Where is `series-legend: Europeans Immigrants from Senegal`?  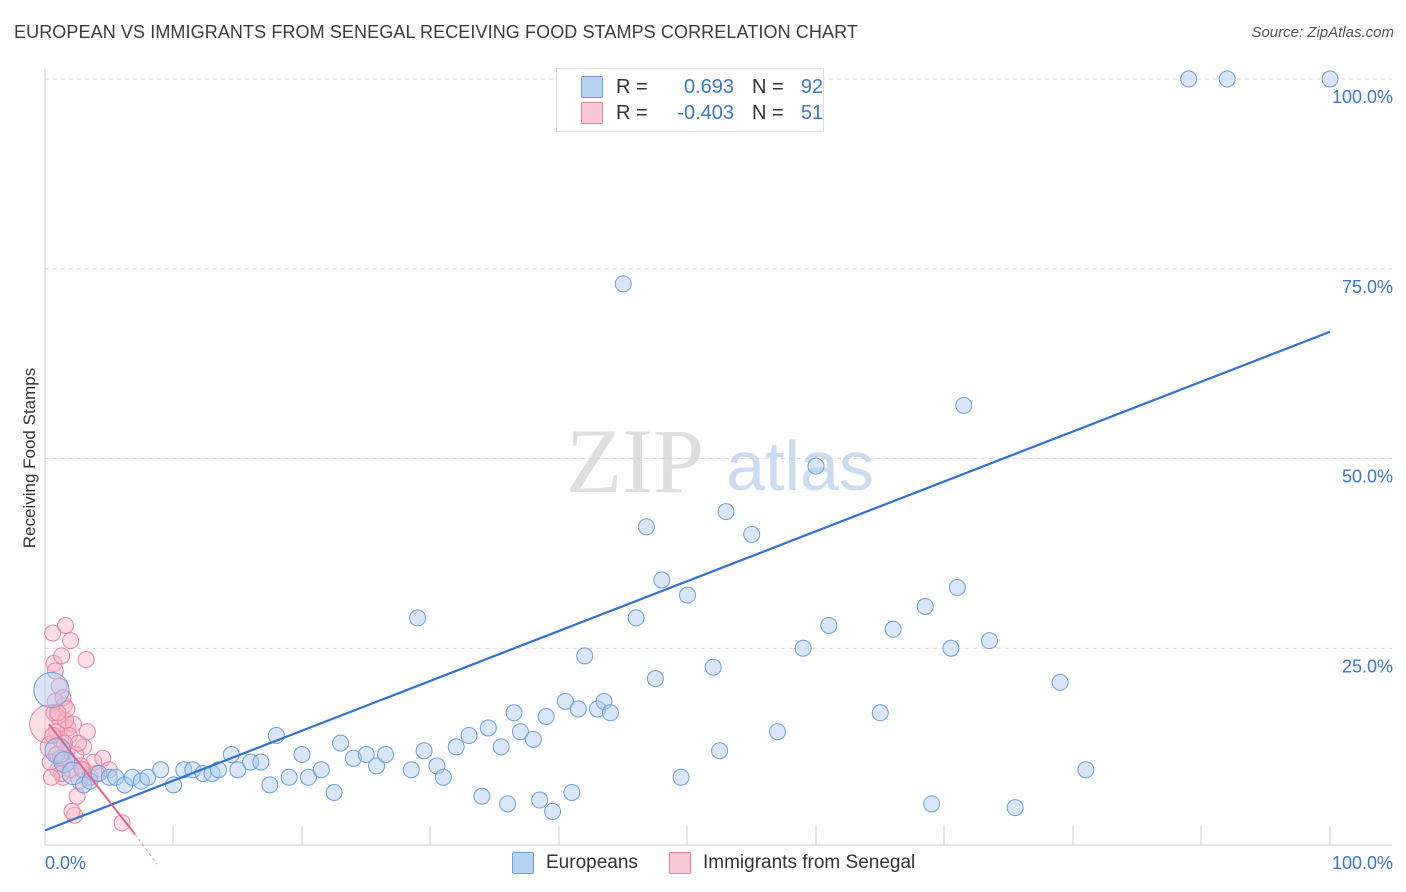 series-legend: Europeans Immigrants from Senegal is located at coordinates (703, 865).